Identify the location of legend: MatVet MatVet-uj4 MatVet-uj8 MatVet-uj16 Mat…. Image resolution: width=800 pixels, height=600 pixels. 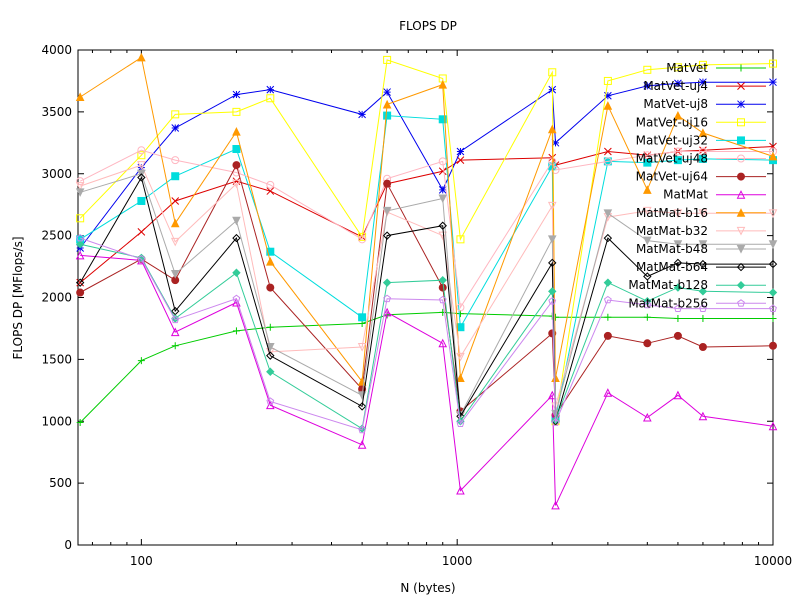
(697, 185).